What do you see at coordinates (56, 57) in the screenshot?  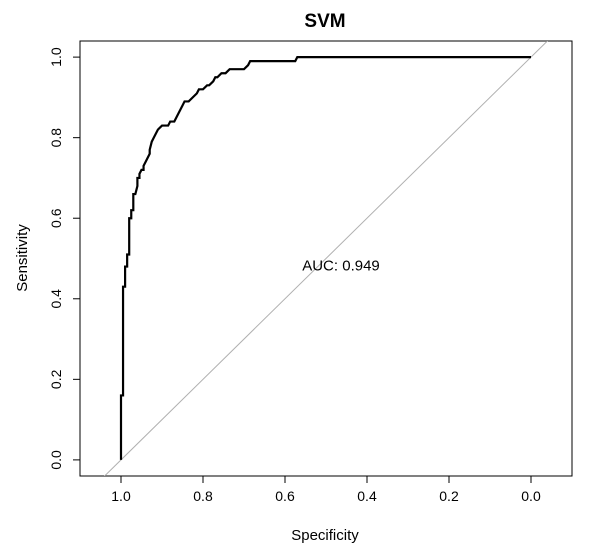 I see `y-tick-label: 1.0` at bounding box center [56, 57].